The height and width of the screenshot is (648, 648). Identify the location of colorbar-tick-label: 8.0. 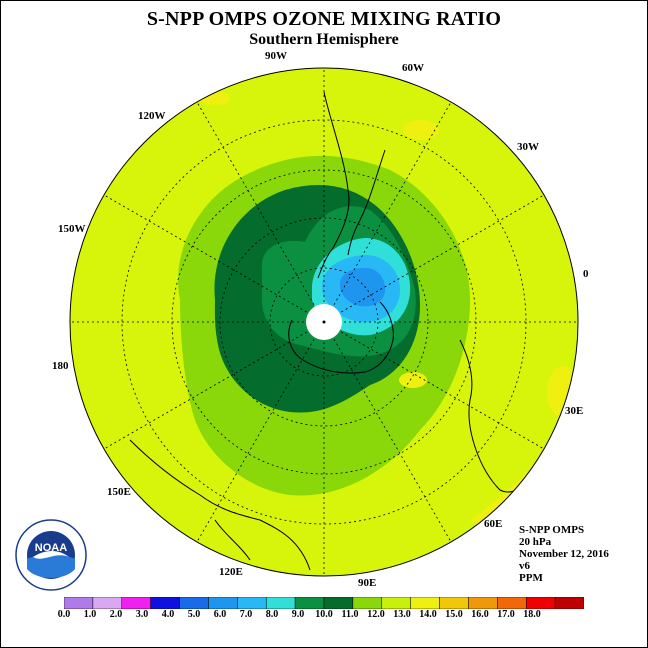
(272, 614).